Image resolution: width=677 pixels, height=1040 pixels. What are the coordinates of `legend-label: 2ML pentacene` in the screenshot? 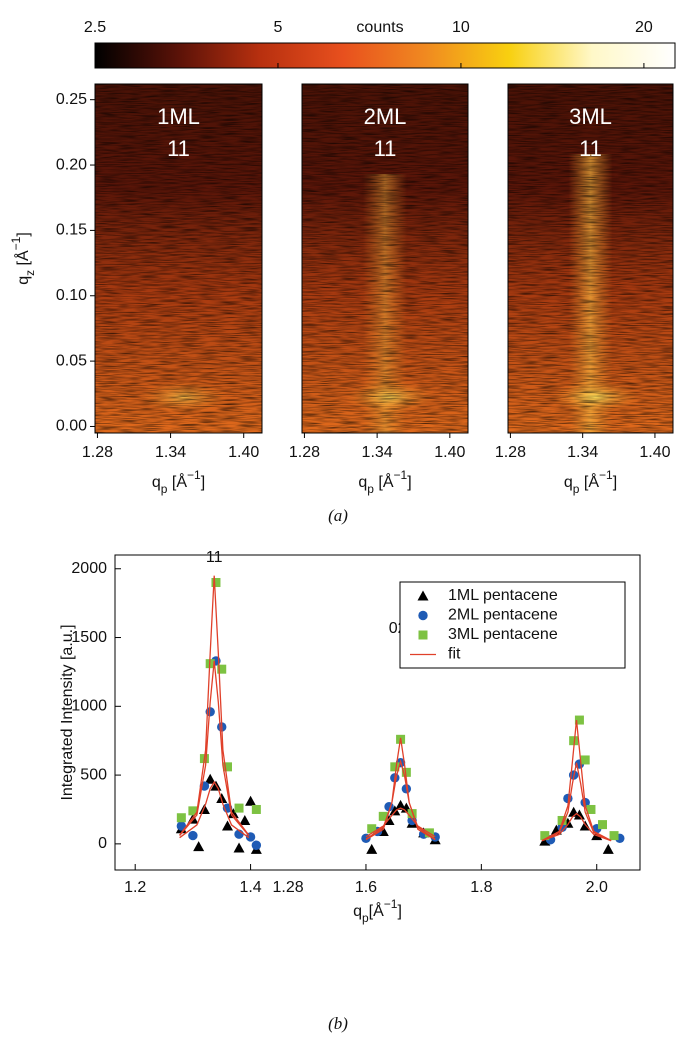 It's located at (503, 615).